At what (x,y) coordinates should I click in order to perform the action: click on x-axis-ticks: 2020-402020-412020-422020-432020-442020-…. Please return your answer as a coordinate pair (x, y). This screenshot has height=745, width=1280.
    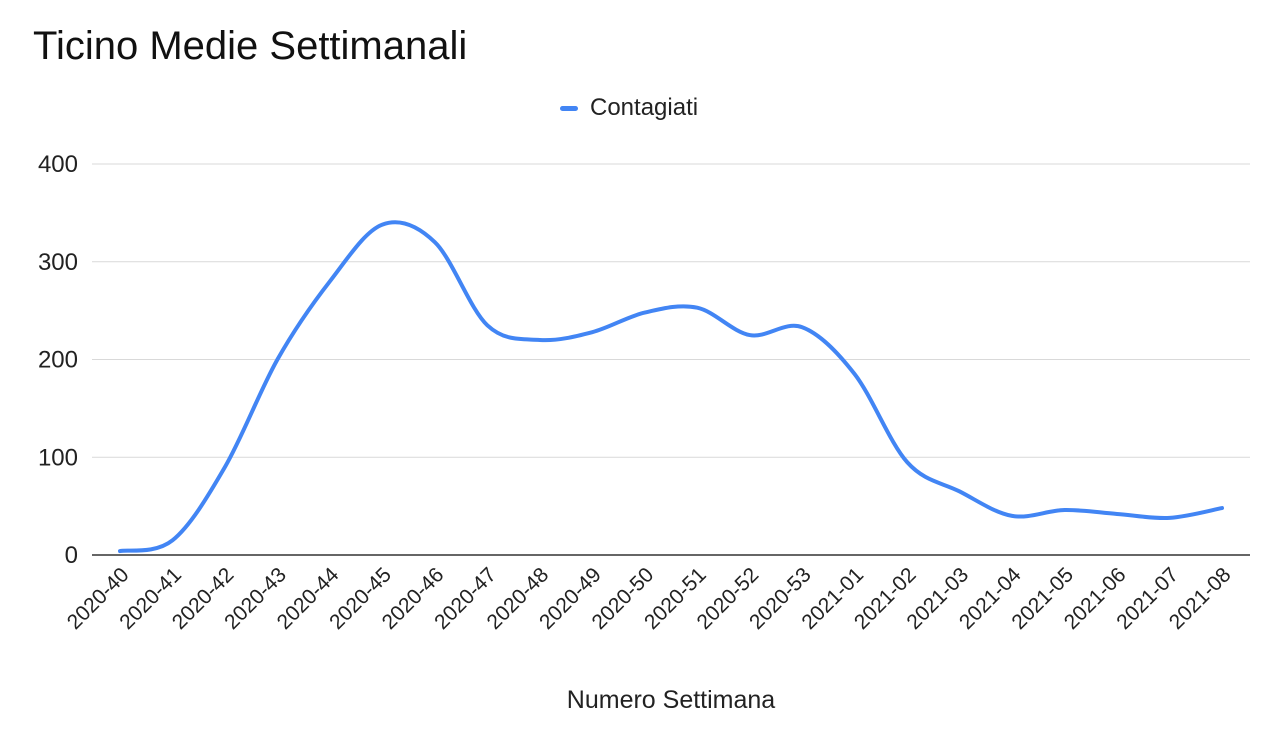
    Looking at the image, I should click on (649, 598).